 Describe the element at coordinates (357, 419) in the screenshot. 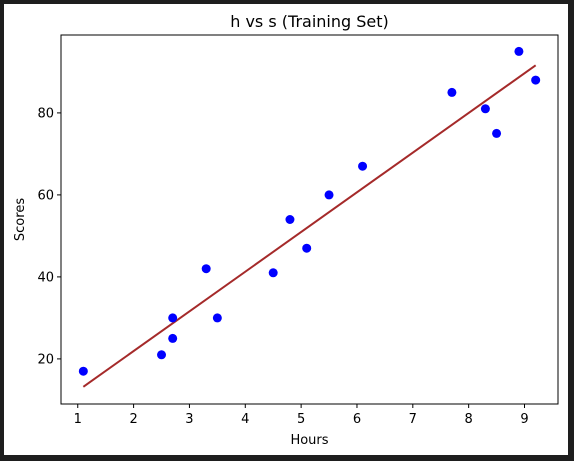

I see `x-tick-label: 6` at that location.